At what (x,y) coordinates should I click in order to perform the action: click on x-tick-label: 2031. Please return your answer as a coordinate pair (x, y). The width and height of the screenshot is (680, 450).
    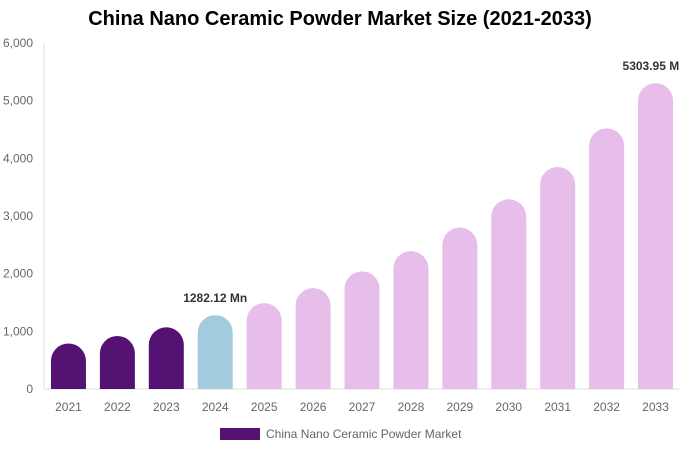
    Looking at the image, I should click on (557, 407).